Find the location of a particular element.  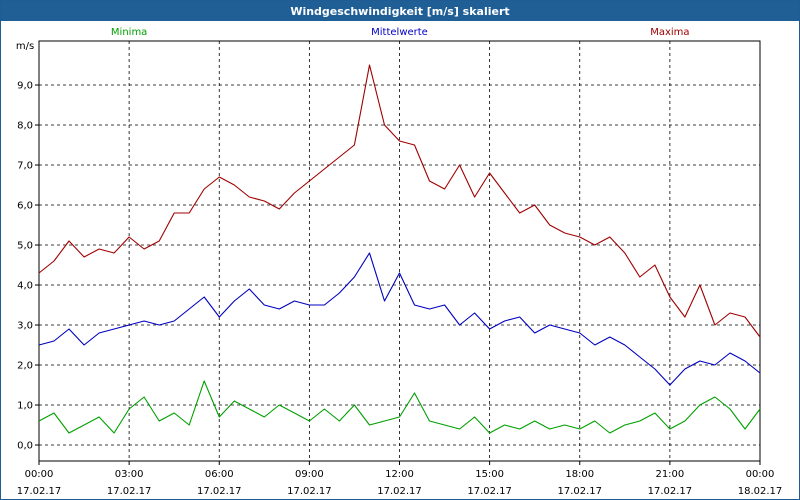

y-tick-label: 2,0 is located at coordinates (25, 366).